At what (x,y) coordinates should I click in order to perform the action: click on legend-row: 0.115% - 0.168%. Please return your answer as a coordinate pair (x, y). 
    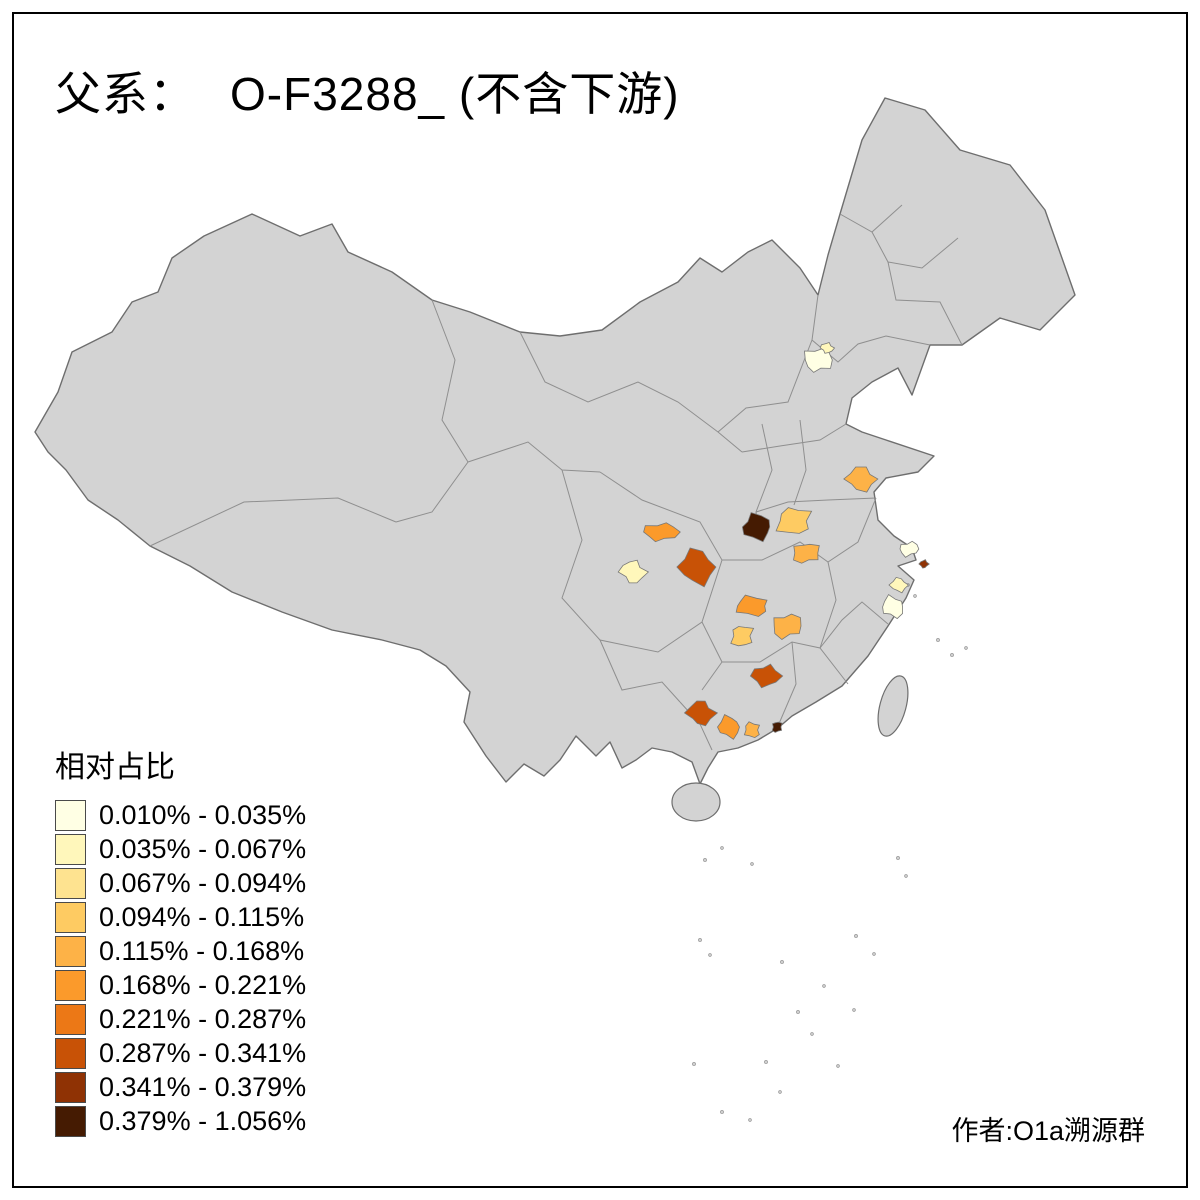
    Looking at the image, I should click on (180, 951).